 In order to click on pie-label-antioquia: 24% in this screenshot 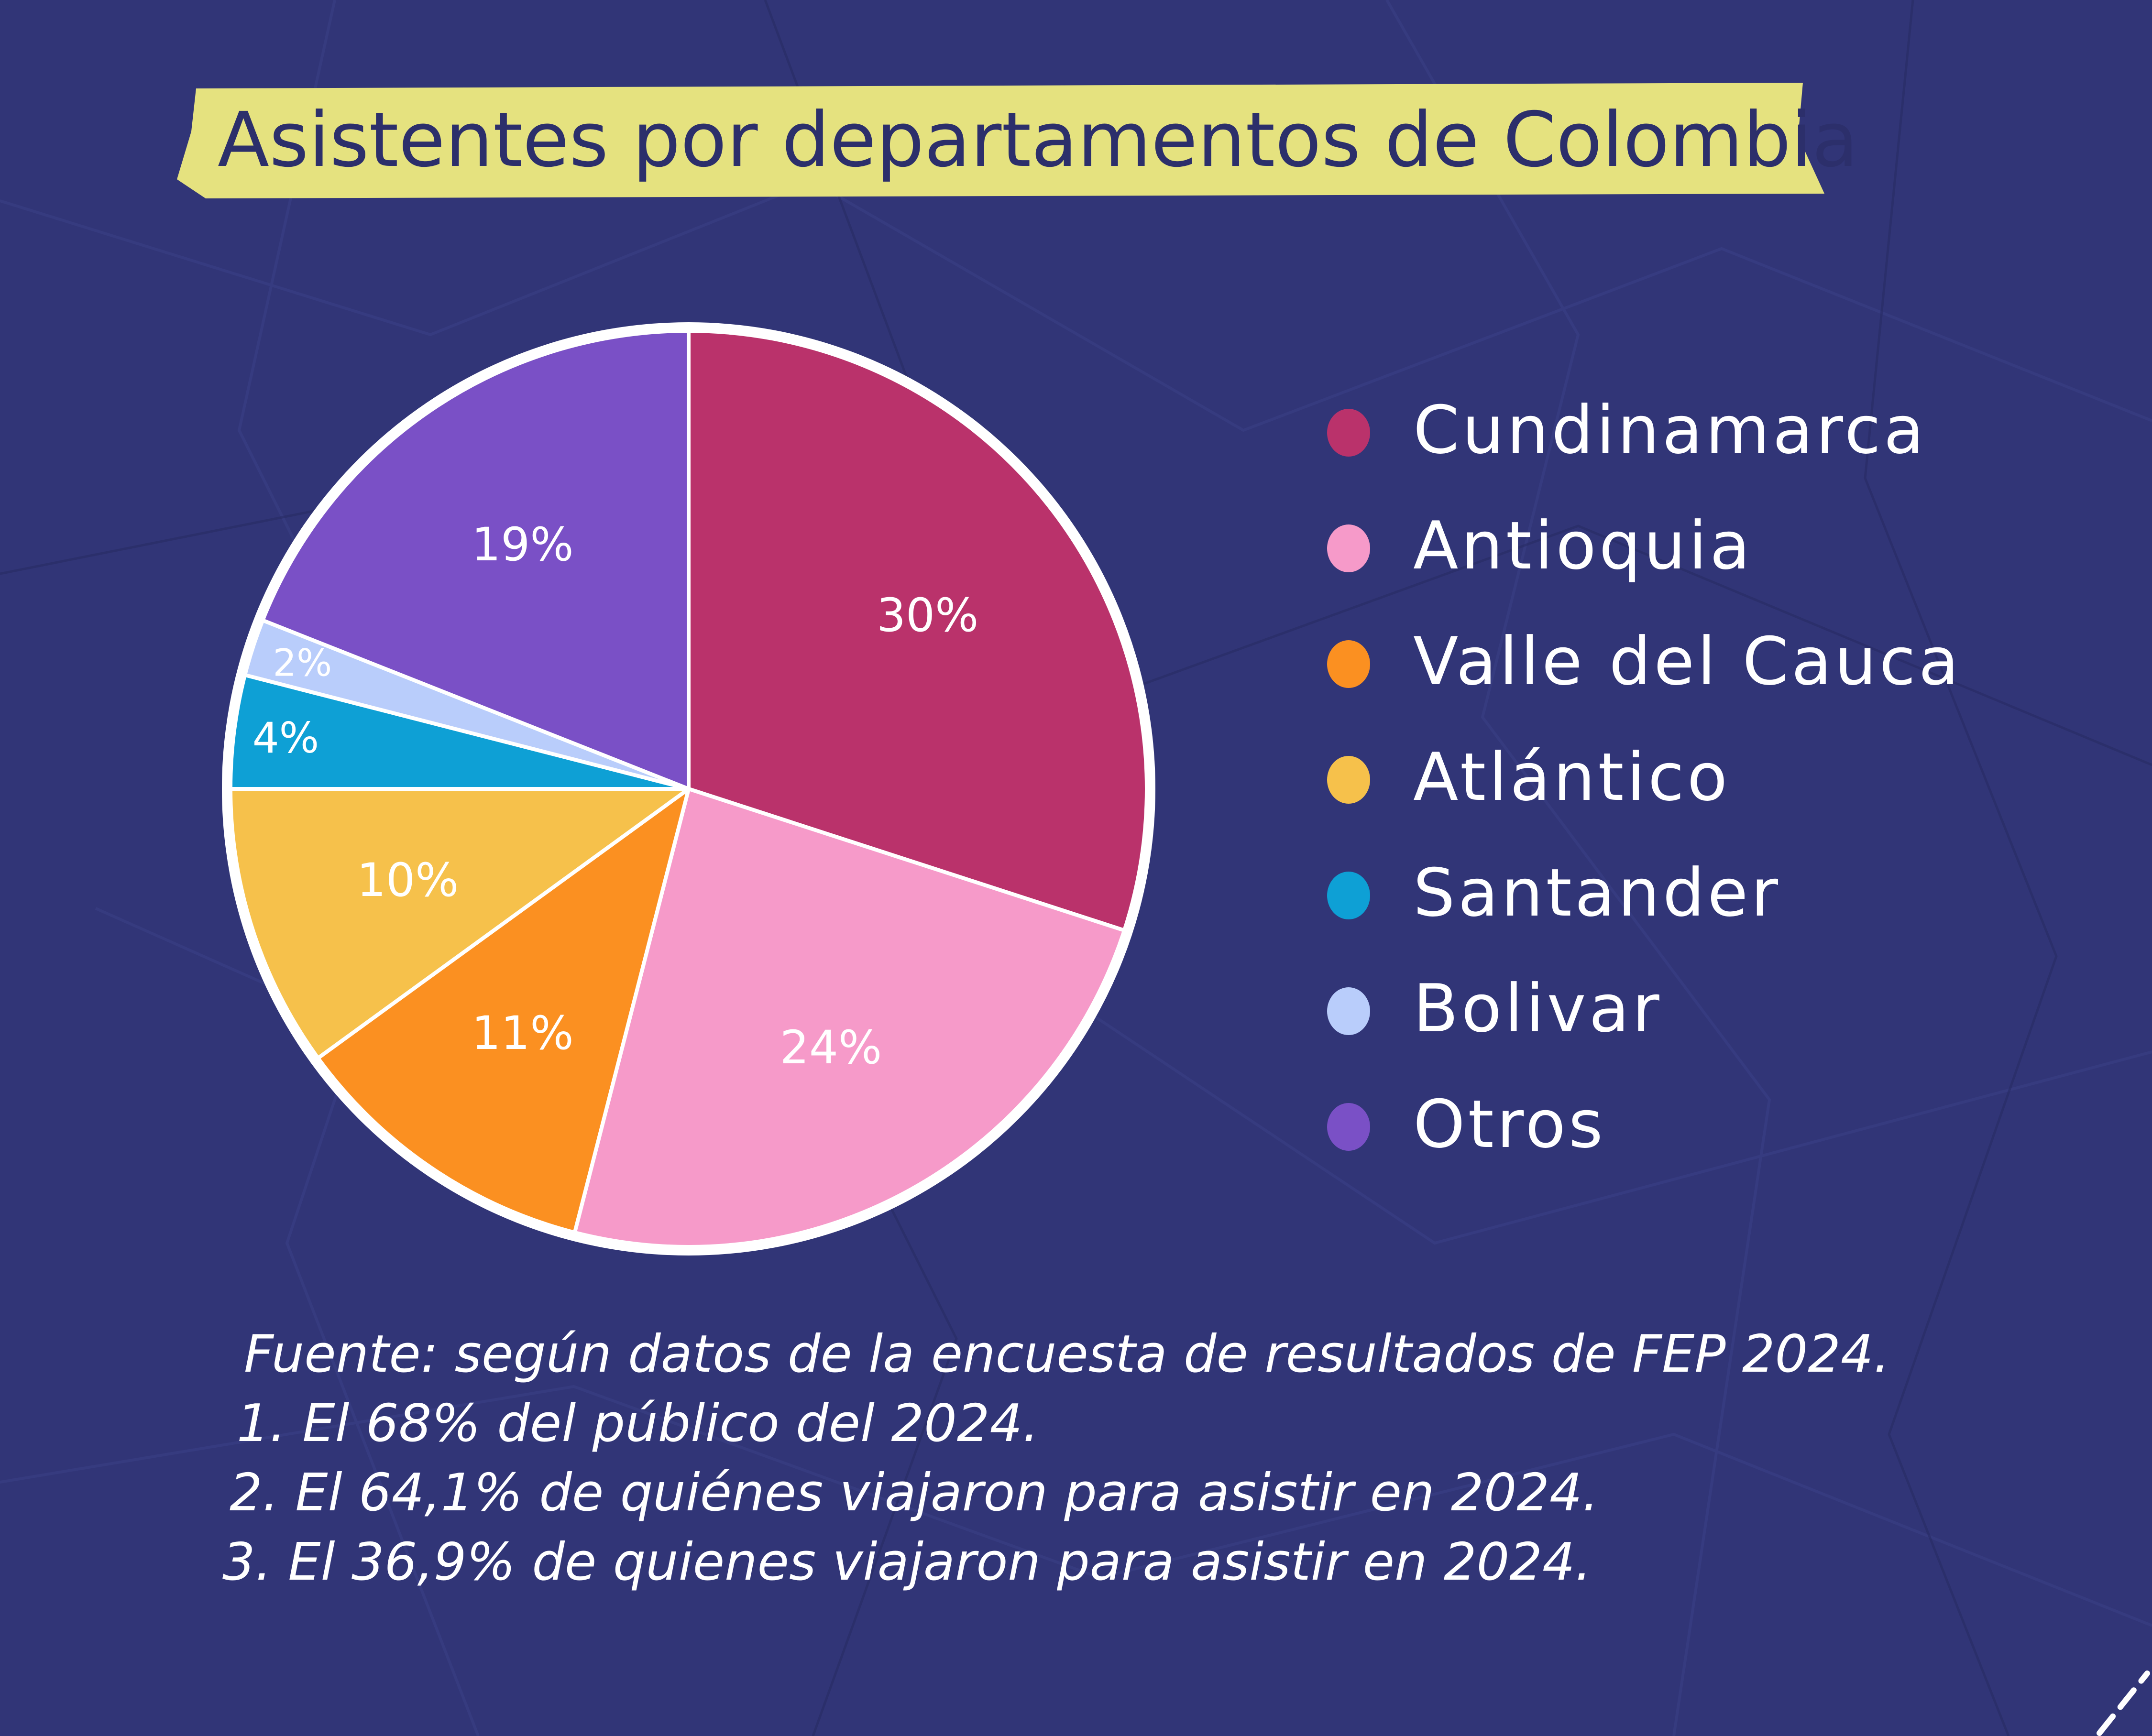, I will do `click(831, 1047)`.